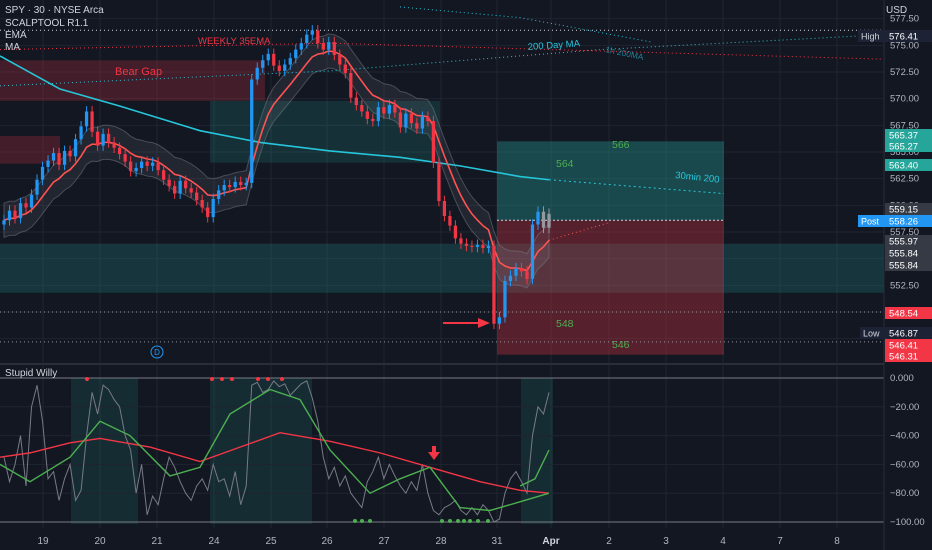 This screenshot has width=932, height=550. Describe the element at coordinates (903, 222) in the screenshot. I see `price-badge-label: 558.26` at that location.